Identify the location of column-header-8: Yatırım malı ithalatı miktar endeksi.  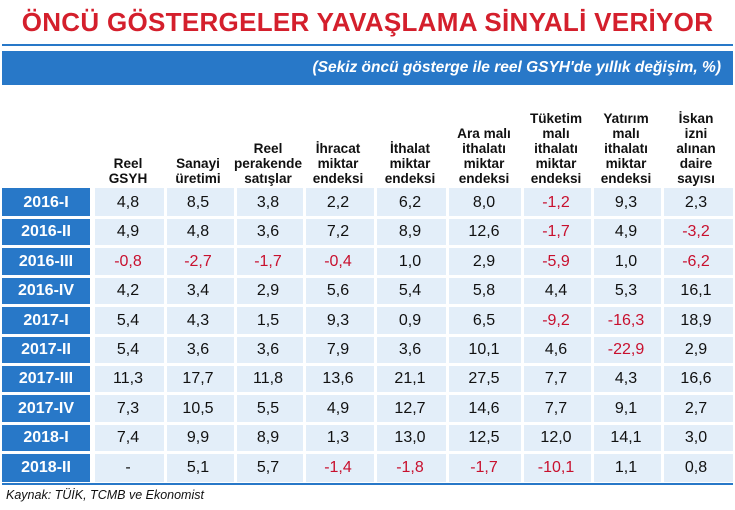
(626, 137).